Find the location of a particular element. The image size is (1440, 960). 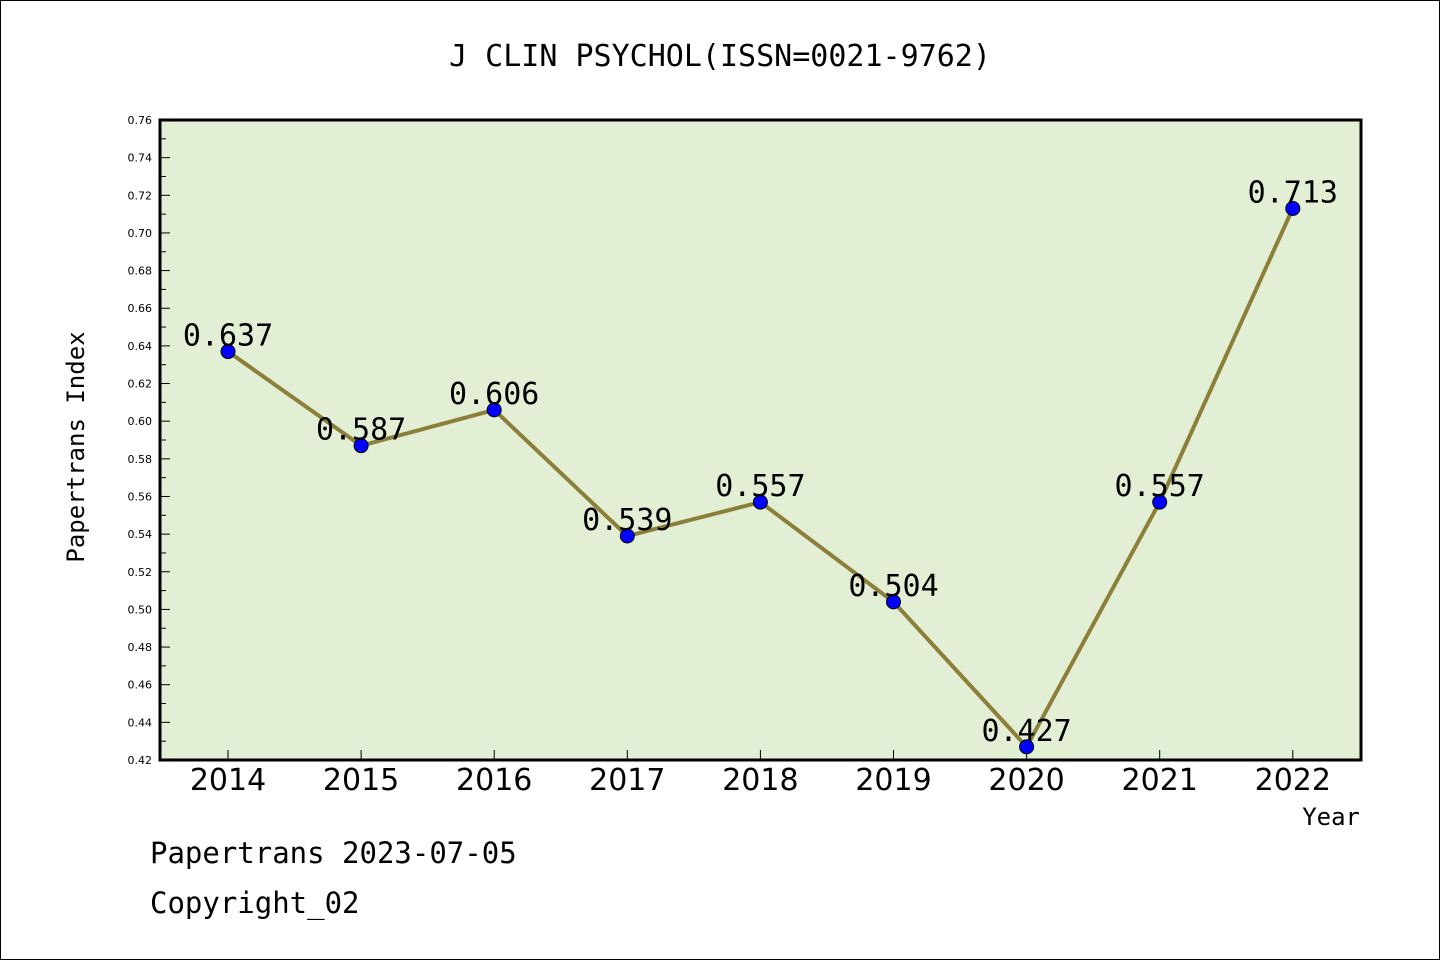

data-label: 0.713 is located at coordinates (1293, 192).